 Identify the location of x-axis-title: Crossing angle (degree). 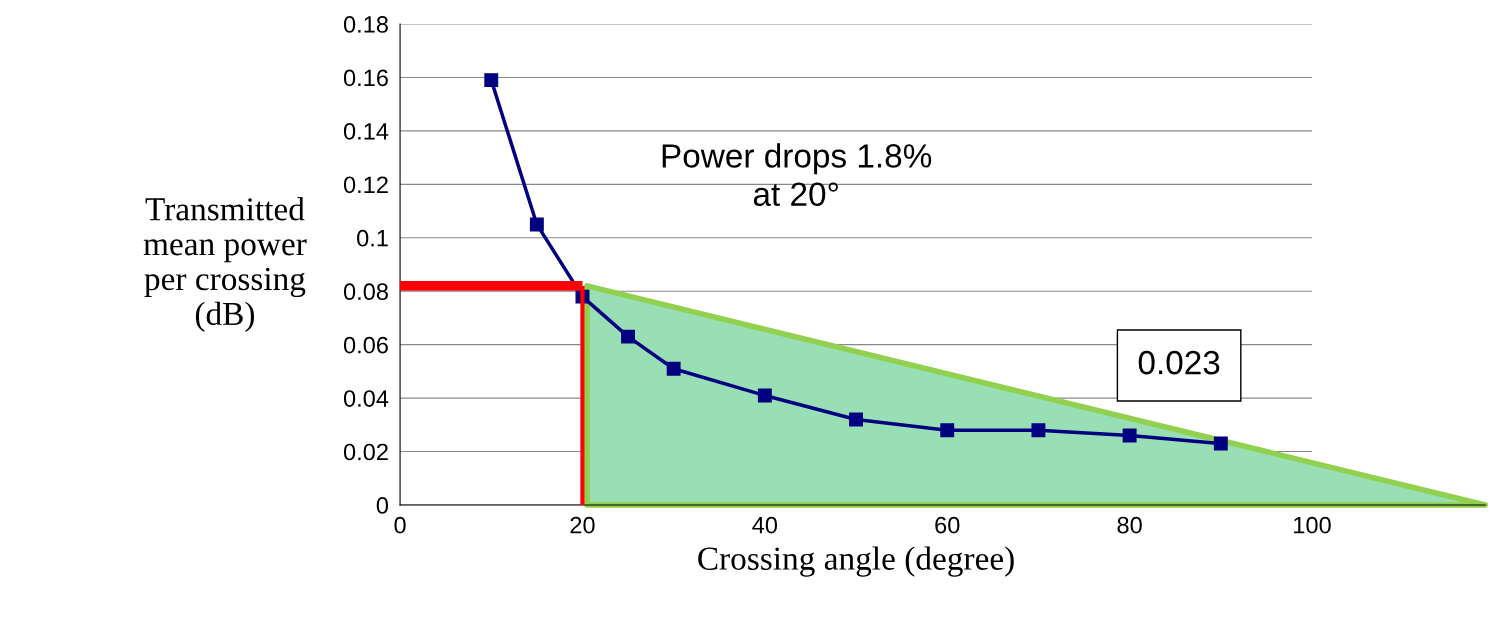
(856, 561).